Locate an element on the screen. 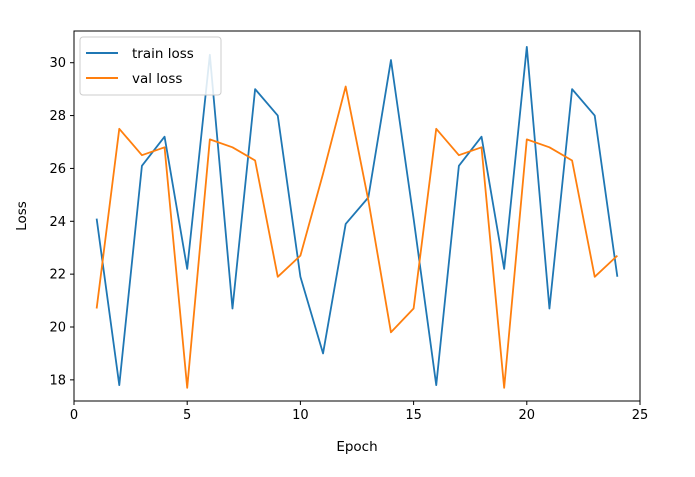 The width and height of the screenshot is (695, 477). y-tick-label: 30 is located at coordinates (57, 63).